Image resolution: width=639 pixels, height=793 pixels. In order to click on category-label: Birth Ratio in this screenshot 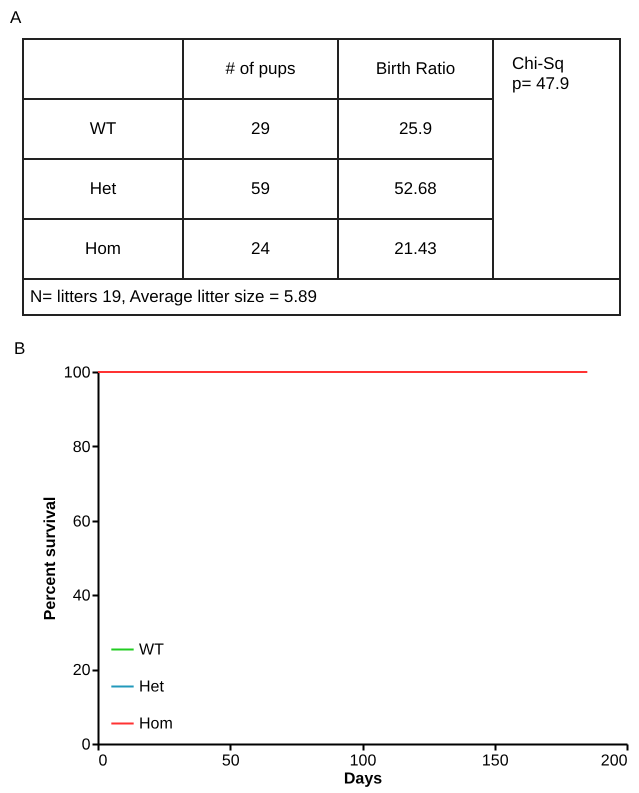, I will do `click(415, 69)`.